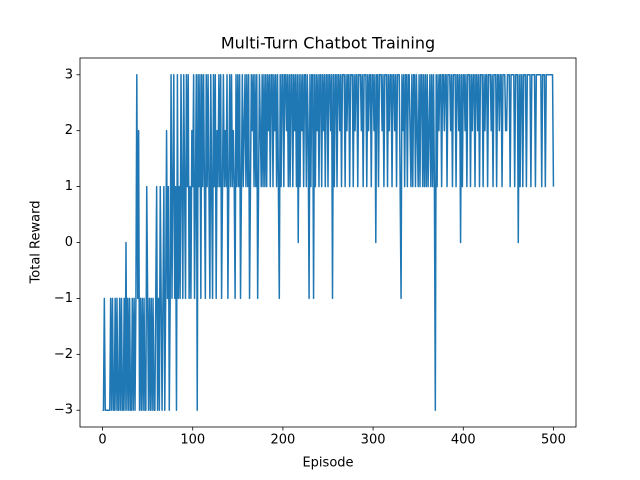 This screenshot has height=480, width=640. I want to click on y-tick-label: 1, so click(69, 186).